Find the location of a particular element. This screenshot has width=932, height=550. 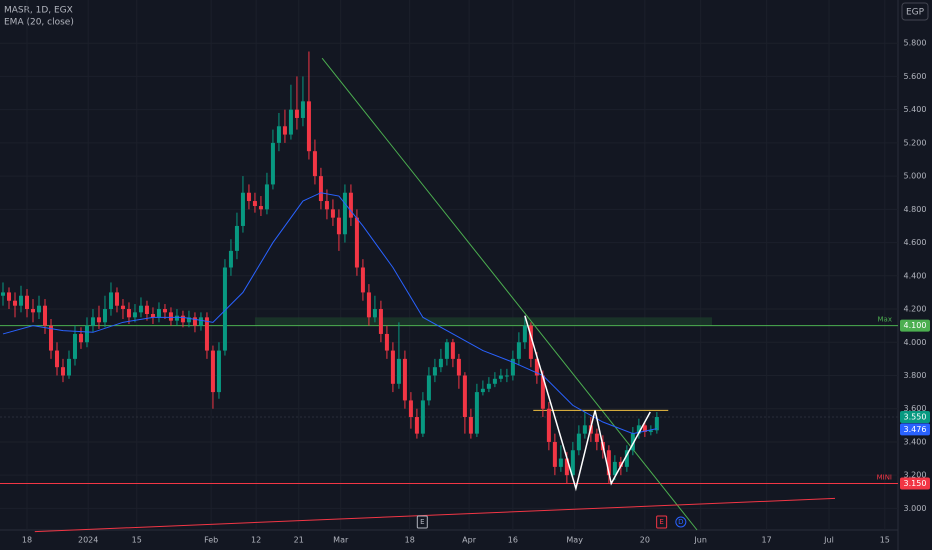

x-tick-label: Jun is located at coordinates (700, 540).